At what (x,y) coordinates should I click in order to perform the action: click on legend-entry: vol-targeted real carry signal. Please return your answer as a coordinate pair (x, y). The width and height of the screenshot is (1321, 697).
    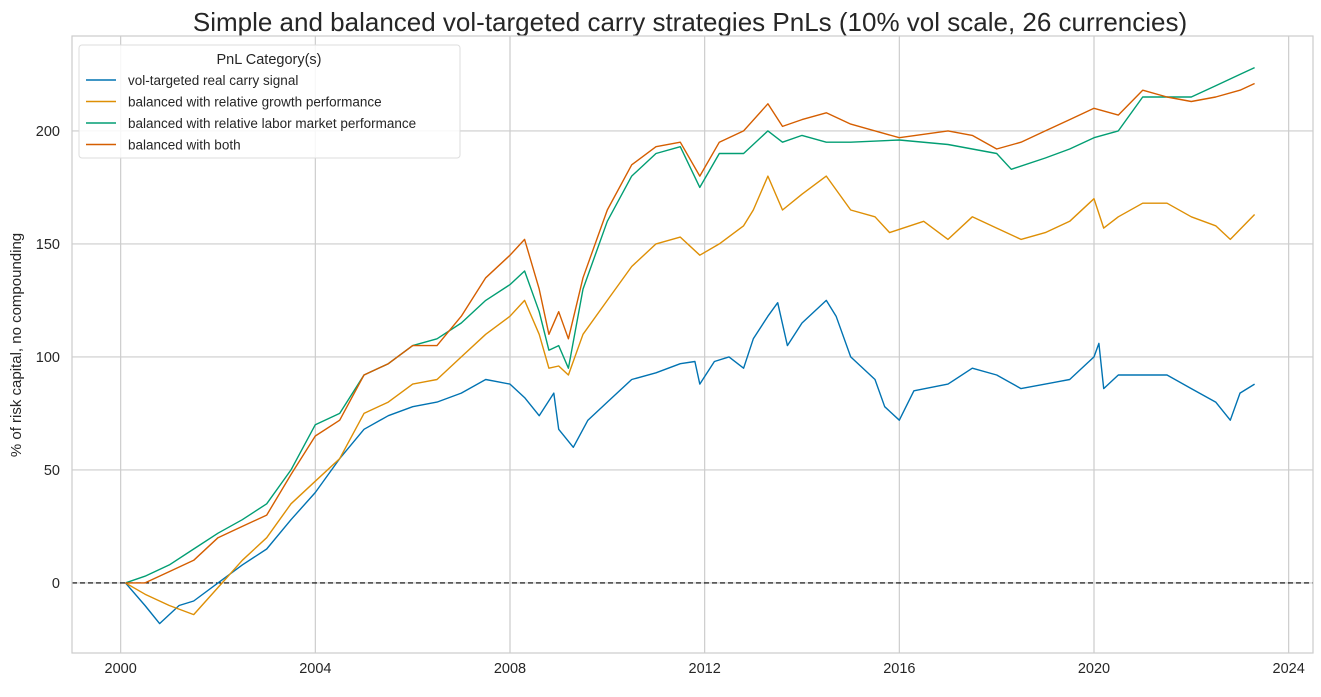
    Looking at the image, I should click on (213, 80).